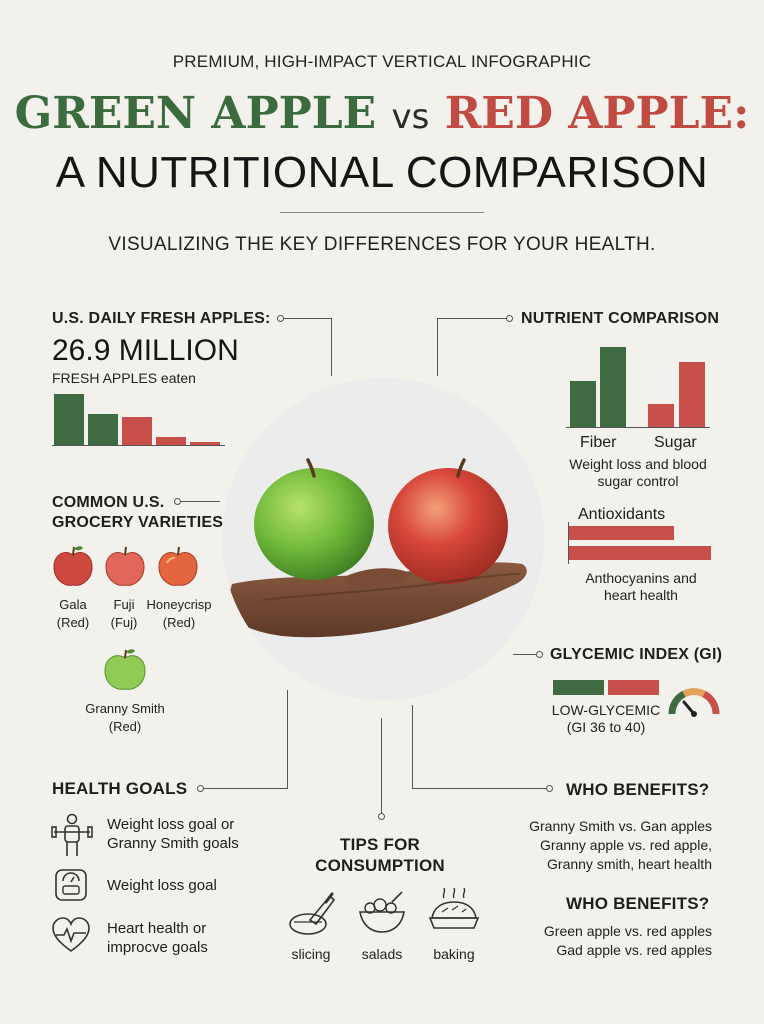 The height and width of the screenshot is (1024, 764). I want to click on antioxidants-label: Antioxidants, so click(622, 514).